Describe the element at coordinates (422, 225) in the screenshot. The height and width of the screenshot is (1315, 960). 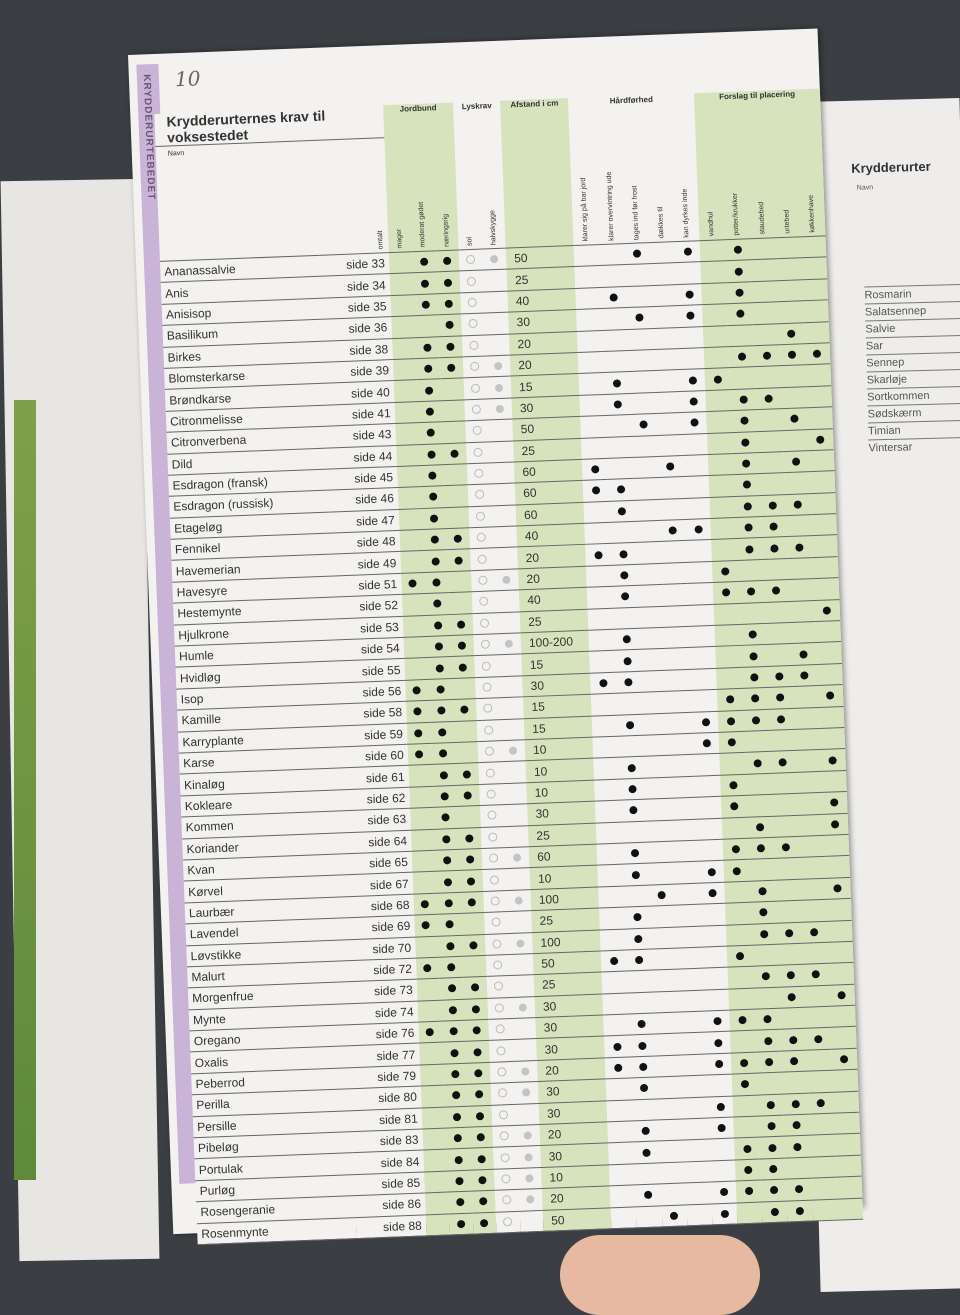
I see `jordbund-column-label: moderat gødet` at that location.